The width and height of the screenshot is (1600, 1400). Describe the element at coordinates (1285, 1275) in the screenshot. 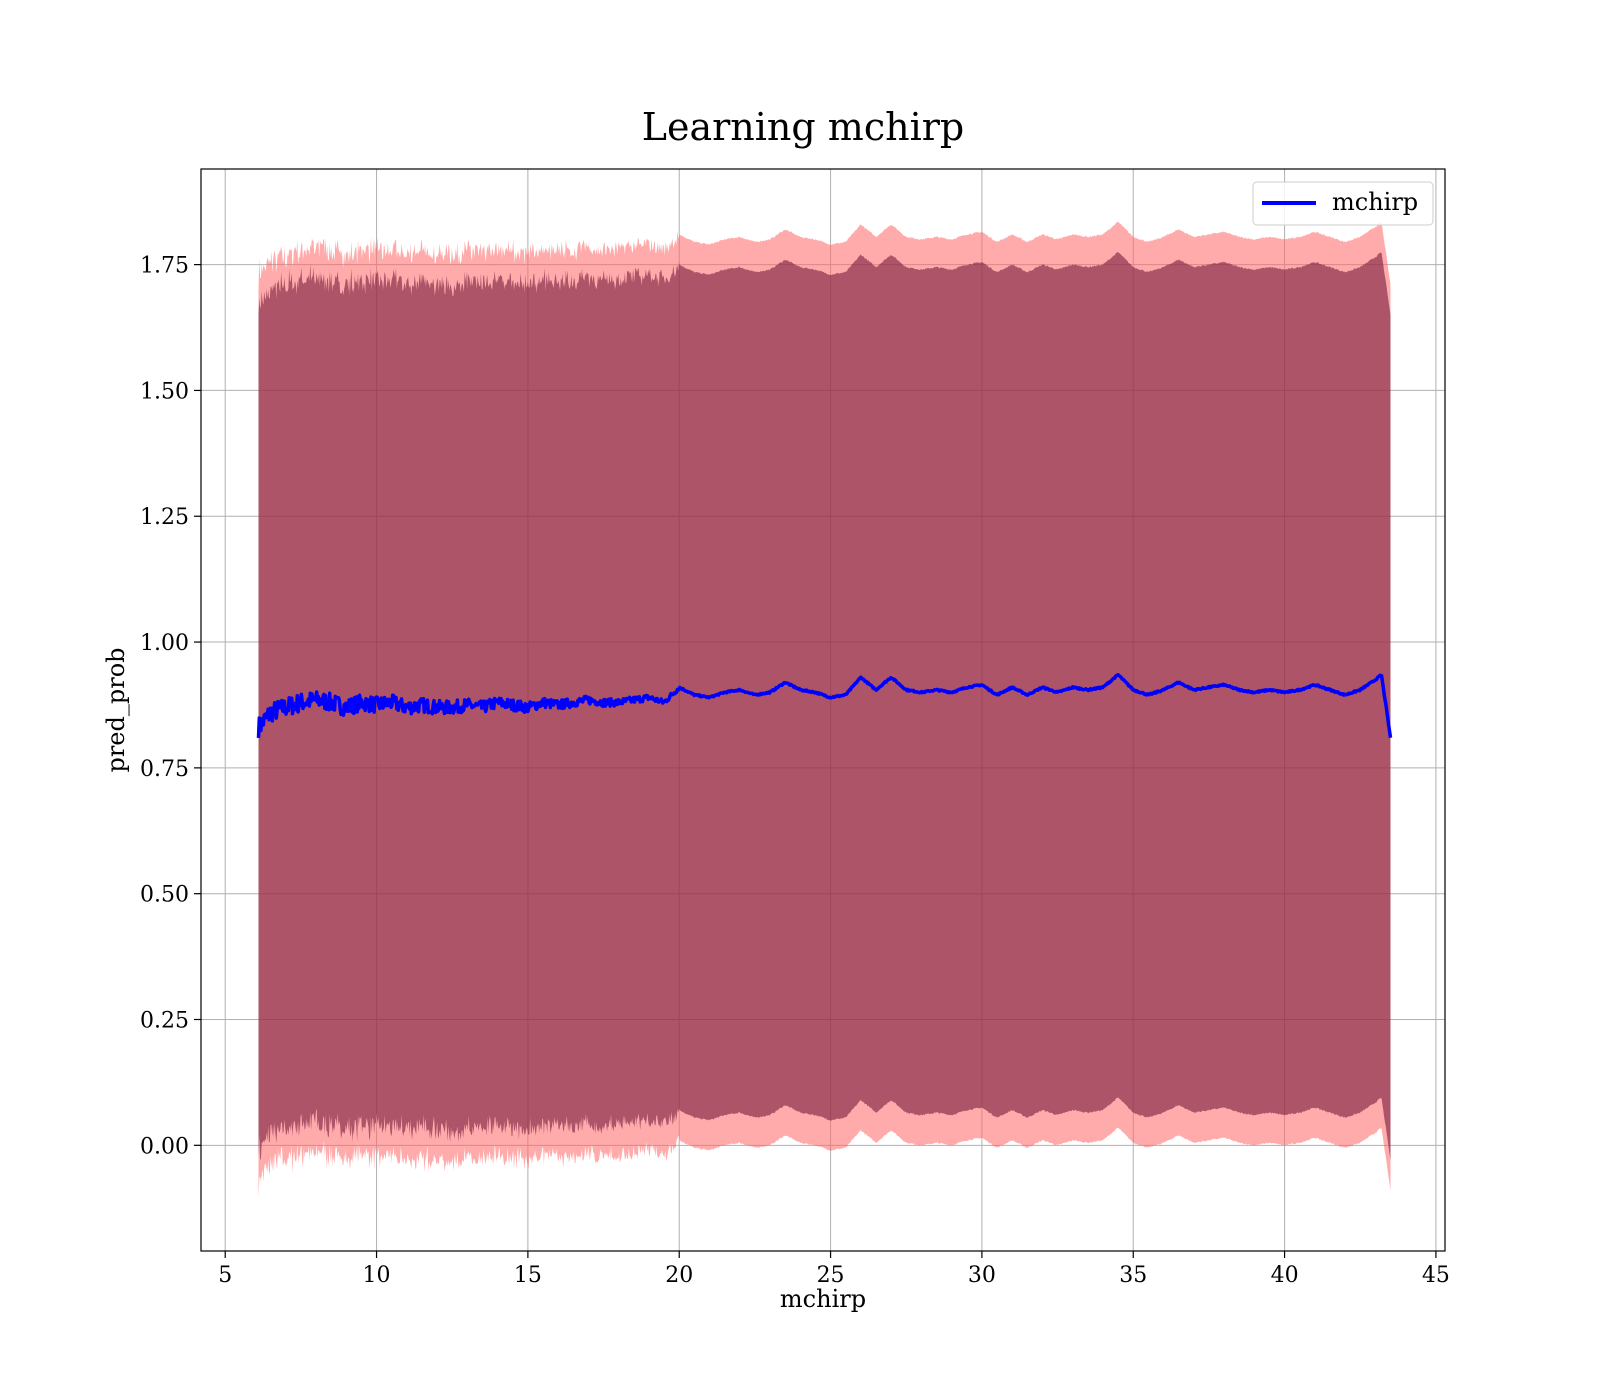

I see `x-tick-label-7: 40` at that location.